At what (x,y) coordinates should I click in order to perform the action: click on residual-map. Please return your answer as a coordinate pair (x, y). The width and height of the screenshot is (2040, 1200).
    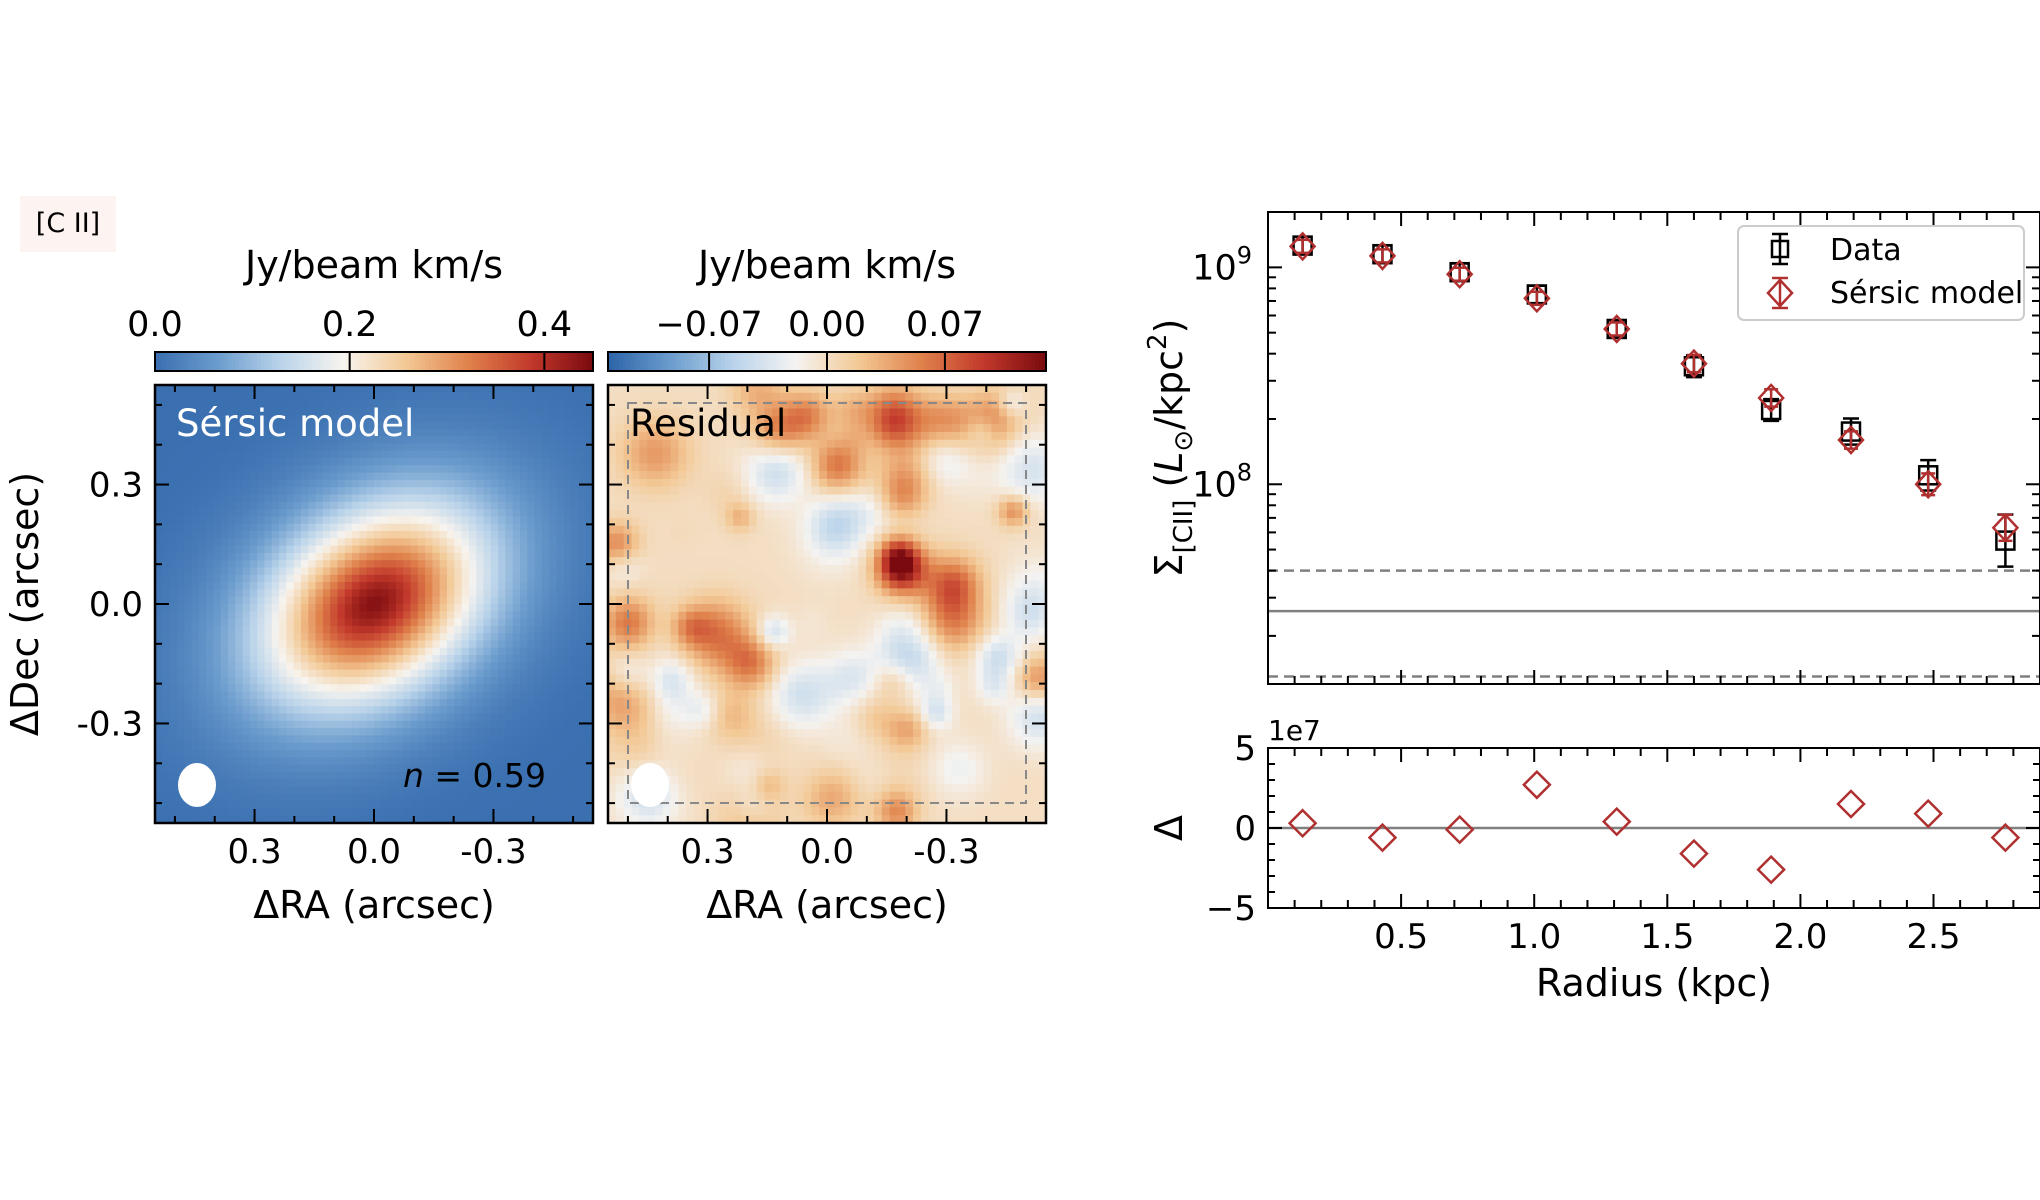
    Looking at the image, I should click on (827, 604).